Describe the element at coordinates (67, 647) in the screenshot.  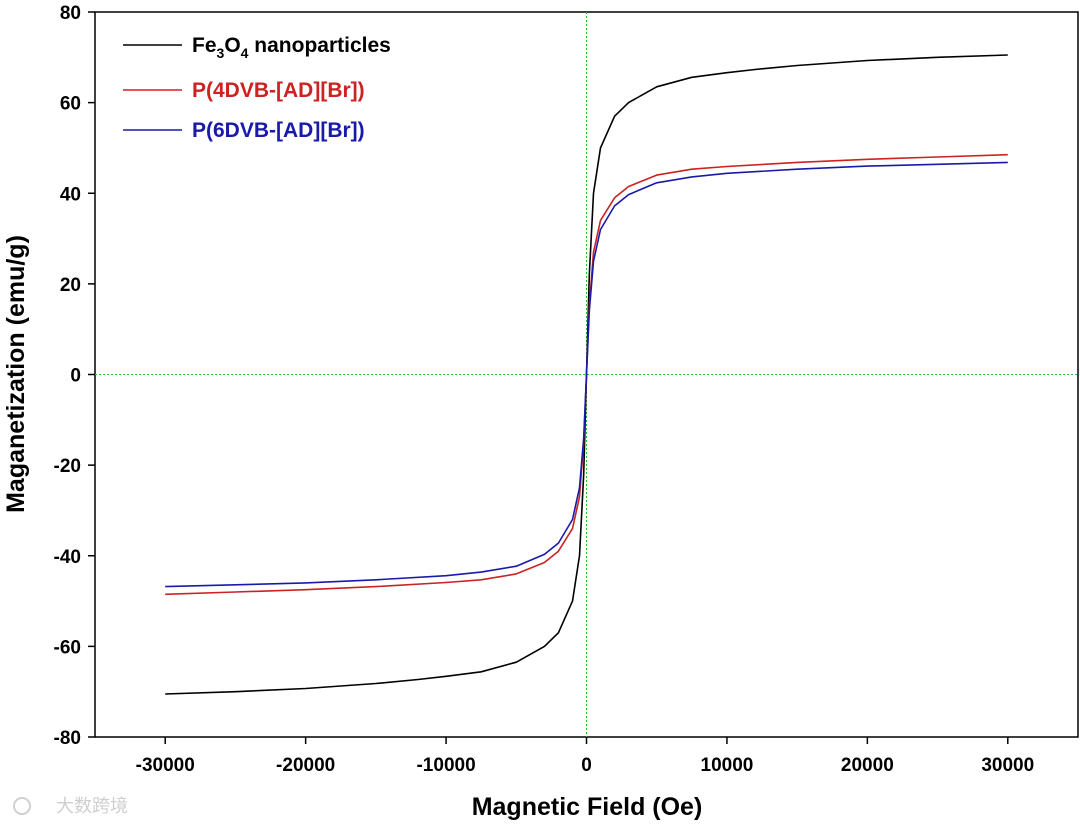
I see `y-tick-label: -60` at that location.